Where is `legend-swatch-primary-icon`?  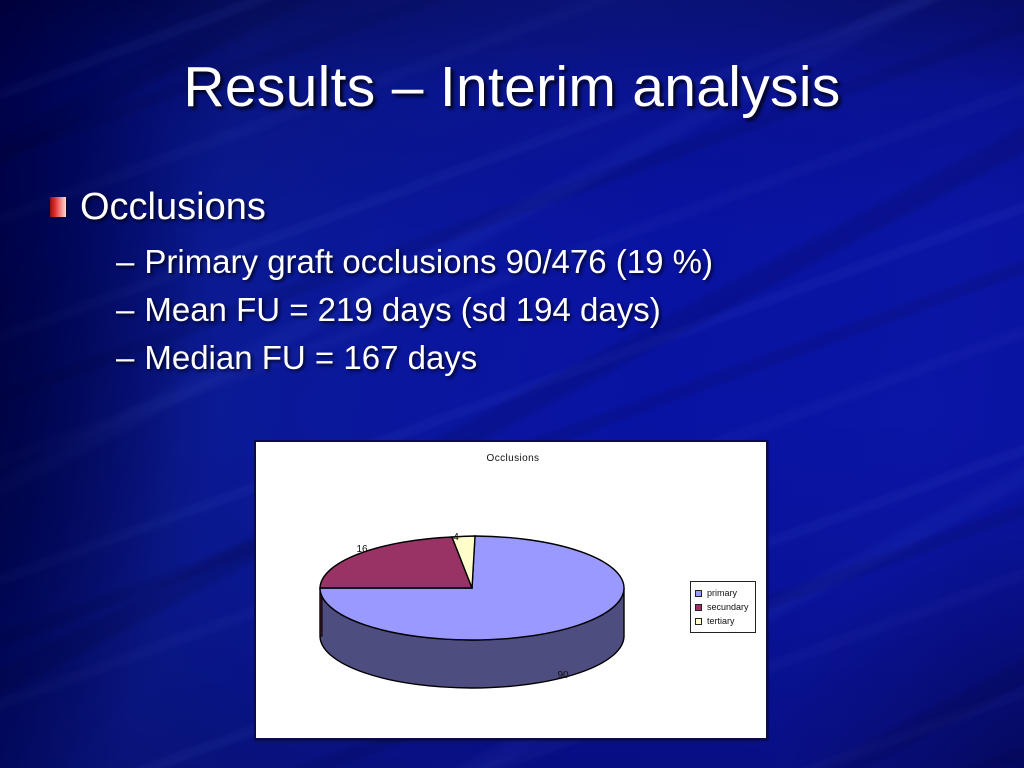
legend-swatch-primary-icon is located at coordinates (698, 593).